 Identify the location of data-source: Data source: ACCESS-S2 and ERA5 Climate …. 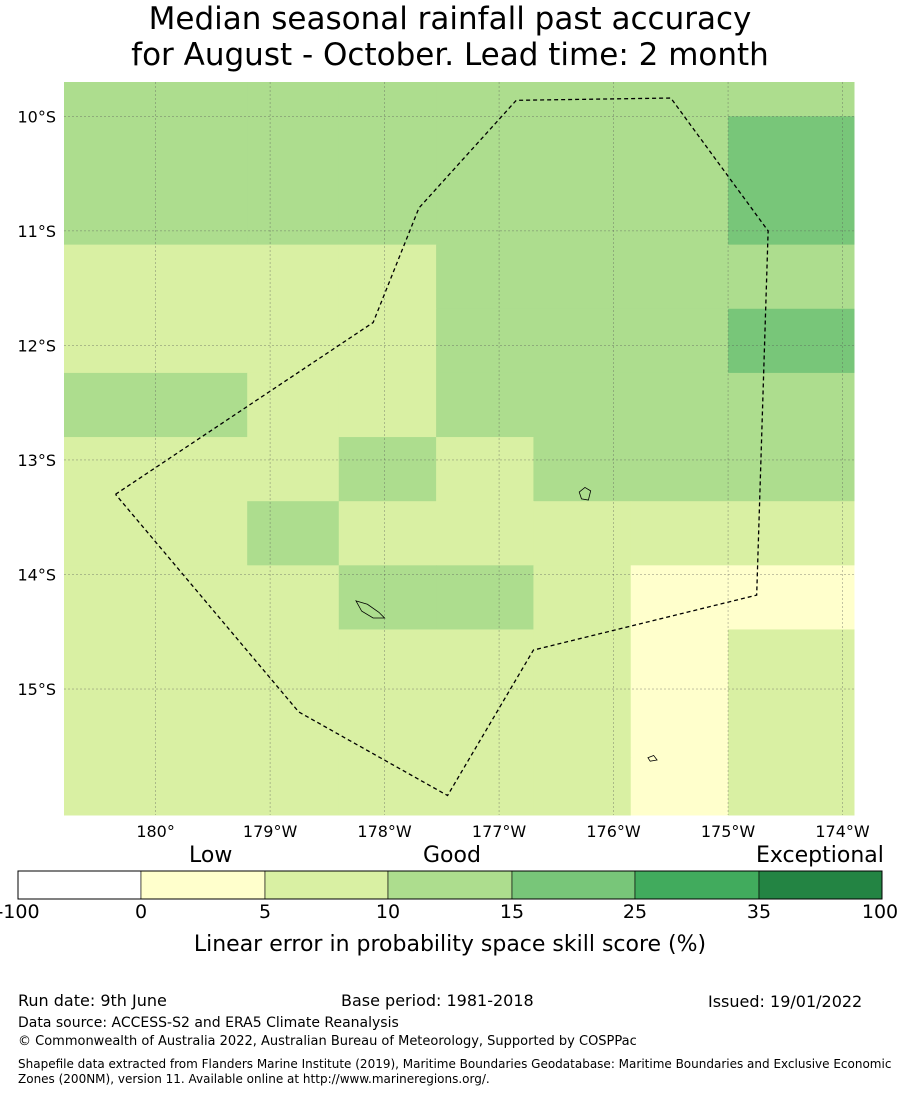
(208, 1023).